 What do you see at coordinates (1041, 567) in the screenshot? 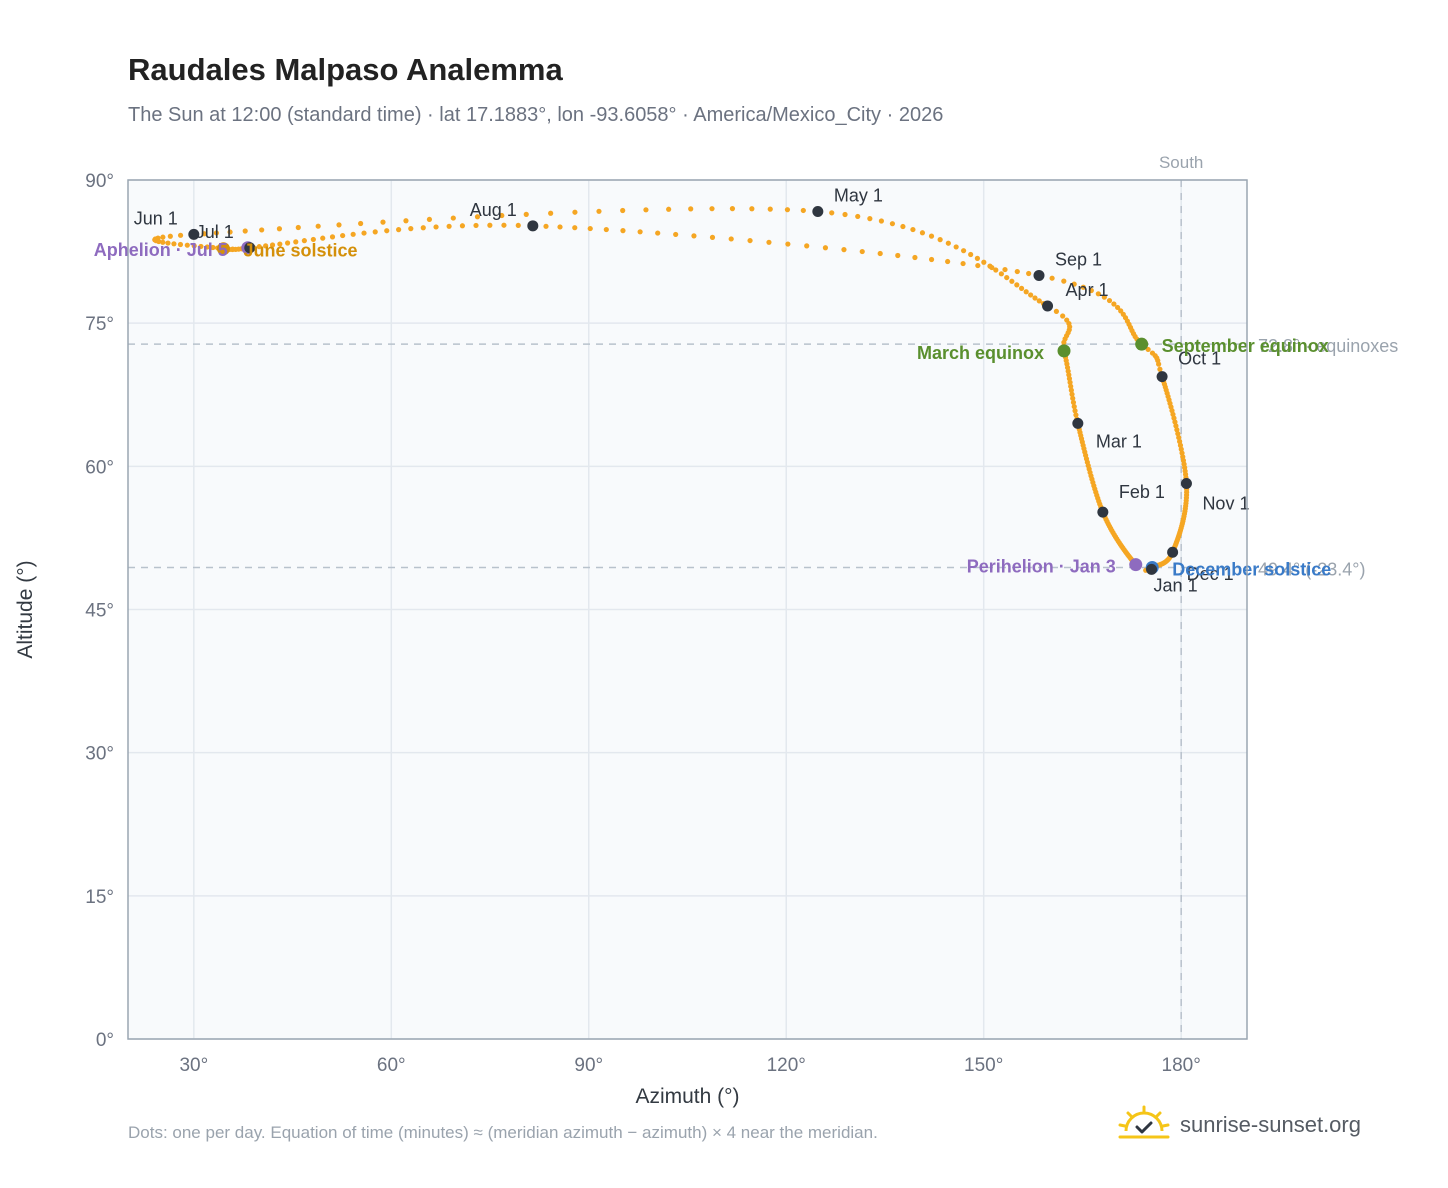
I see `event-label: Perihelion · Jan 3` at bounding box center [1041, 567].